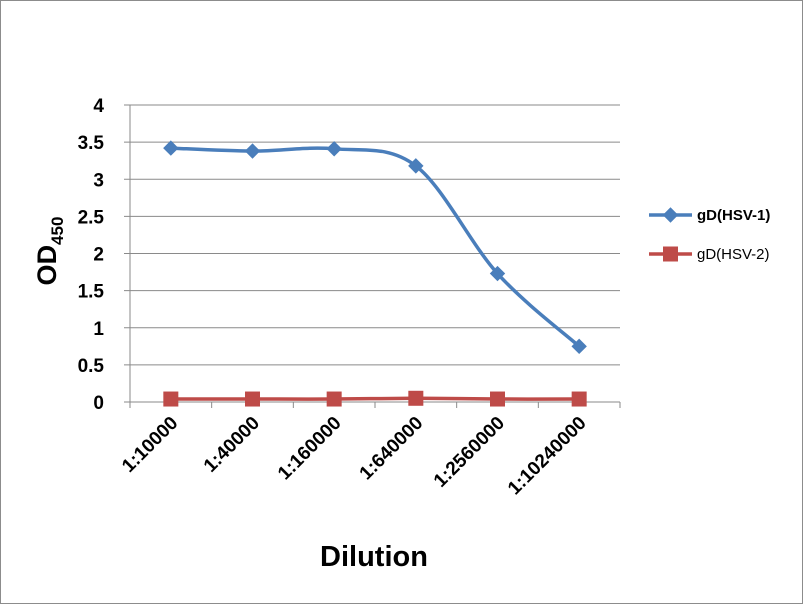  I want to click on y-tick-label: 3.5, so click(91, 143).